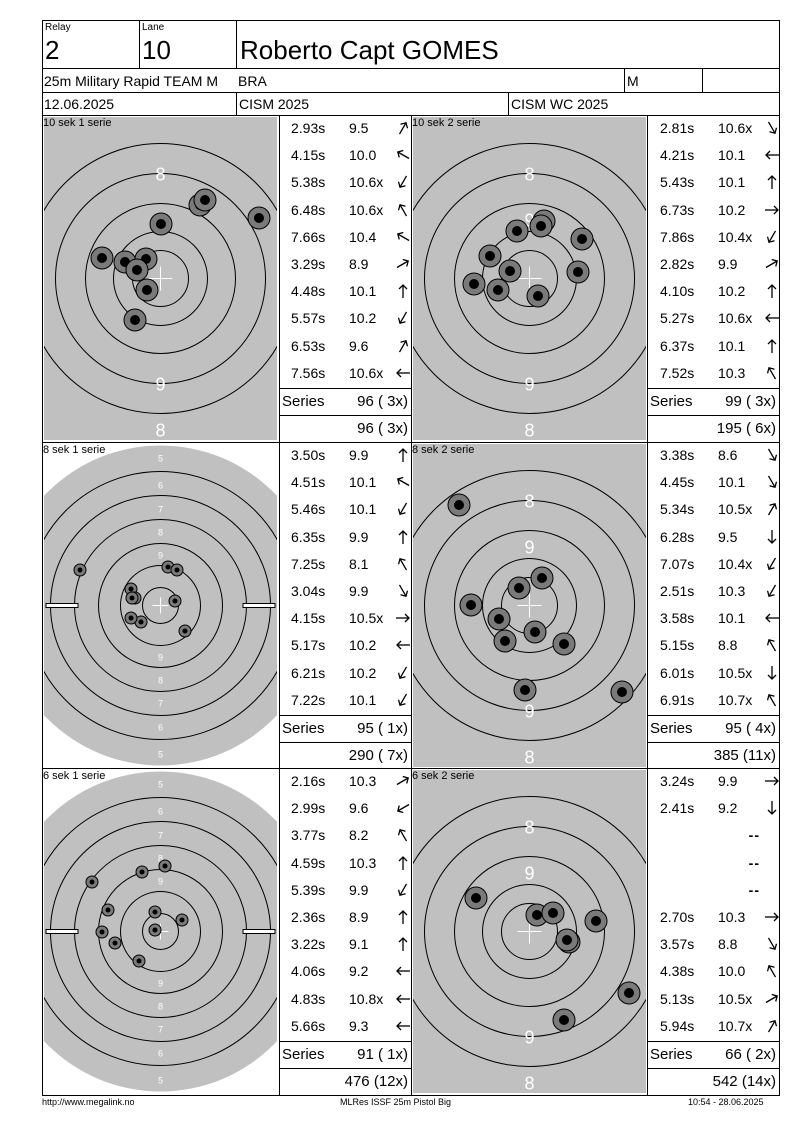 This screenshot has width=800, height=1130. I want to click on ring-label: 6, so click(160, 728).